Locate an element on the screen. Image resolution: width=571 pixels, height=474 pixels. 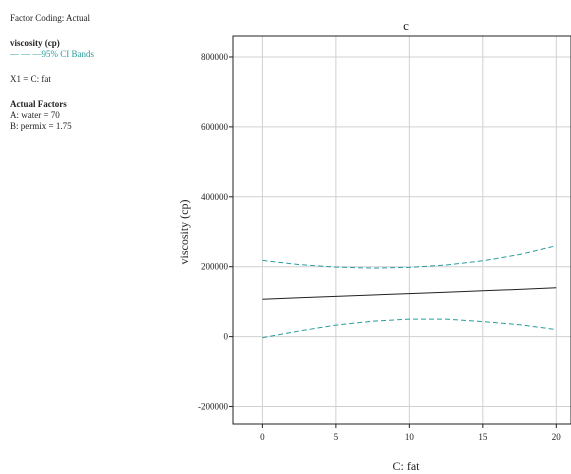
y-axis-label: viscosity (cp) is located at coordinates (184, 232).